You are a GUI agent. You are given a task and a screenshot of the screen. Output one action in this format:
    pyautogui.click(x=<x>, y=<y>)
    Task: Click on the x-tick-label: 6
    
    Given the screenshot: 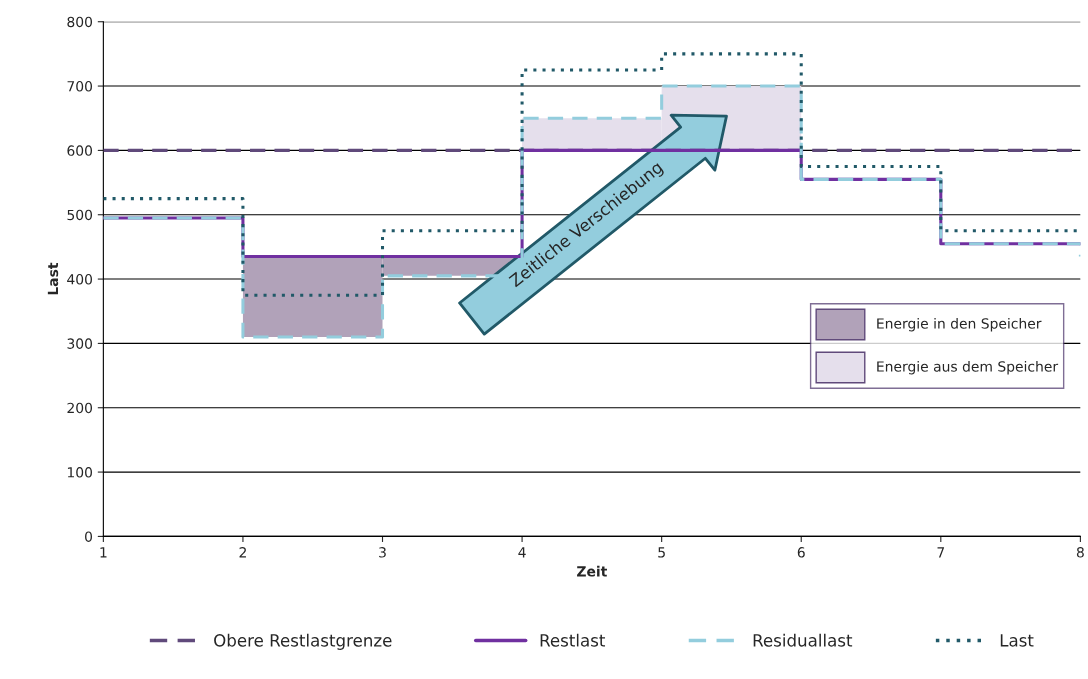 What is the action you would take?
    pyautogui.click(x=801, y=552)
    